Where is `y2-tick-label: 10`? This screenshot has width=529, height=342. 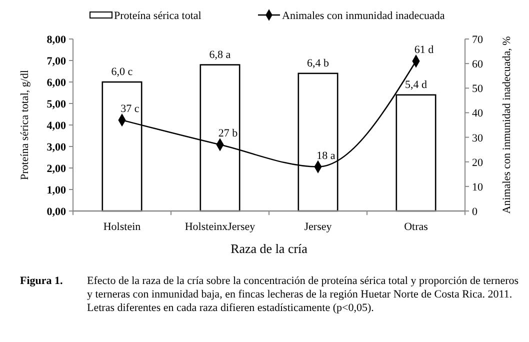
y2-tick-label: 10 is located at coordinates (478, 187).